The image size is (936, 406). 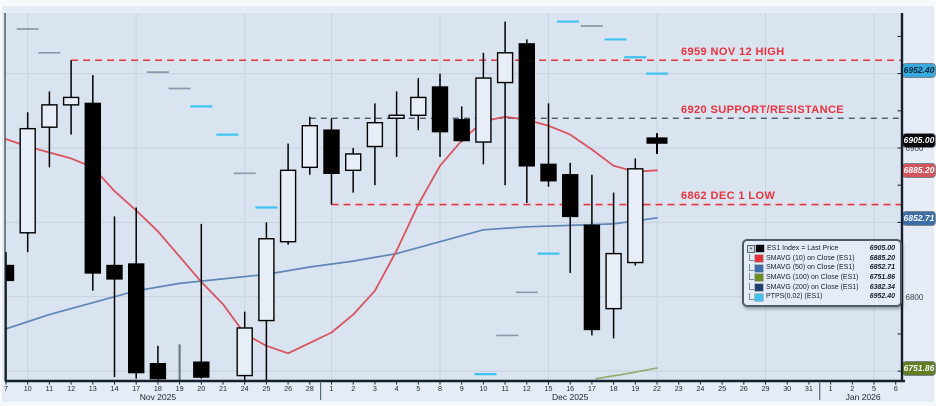 What do you see at coordinates (570, 388) in the screenshot?
I see `svg-text: 16` at bounding box center [570, 388].